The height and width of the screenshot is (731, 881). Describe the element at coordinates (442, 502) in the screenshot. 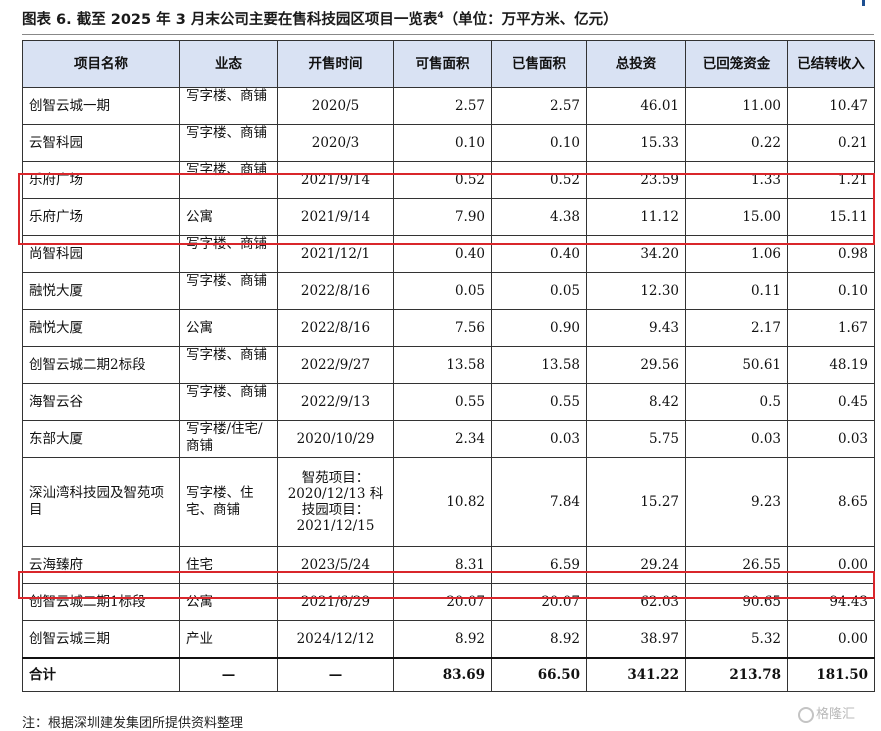

I see `sellable-area-cell: 10.82` at that location.